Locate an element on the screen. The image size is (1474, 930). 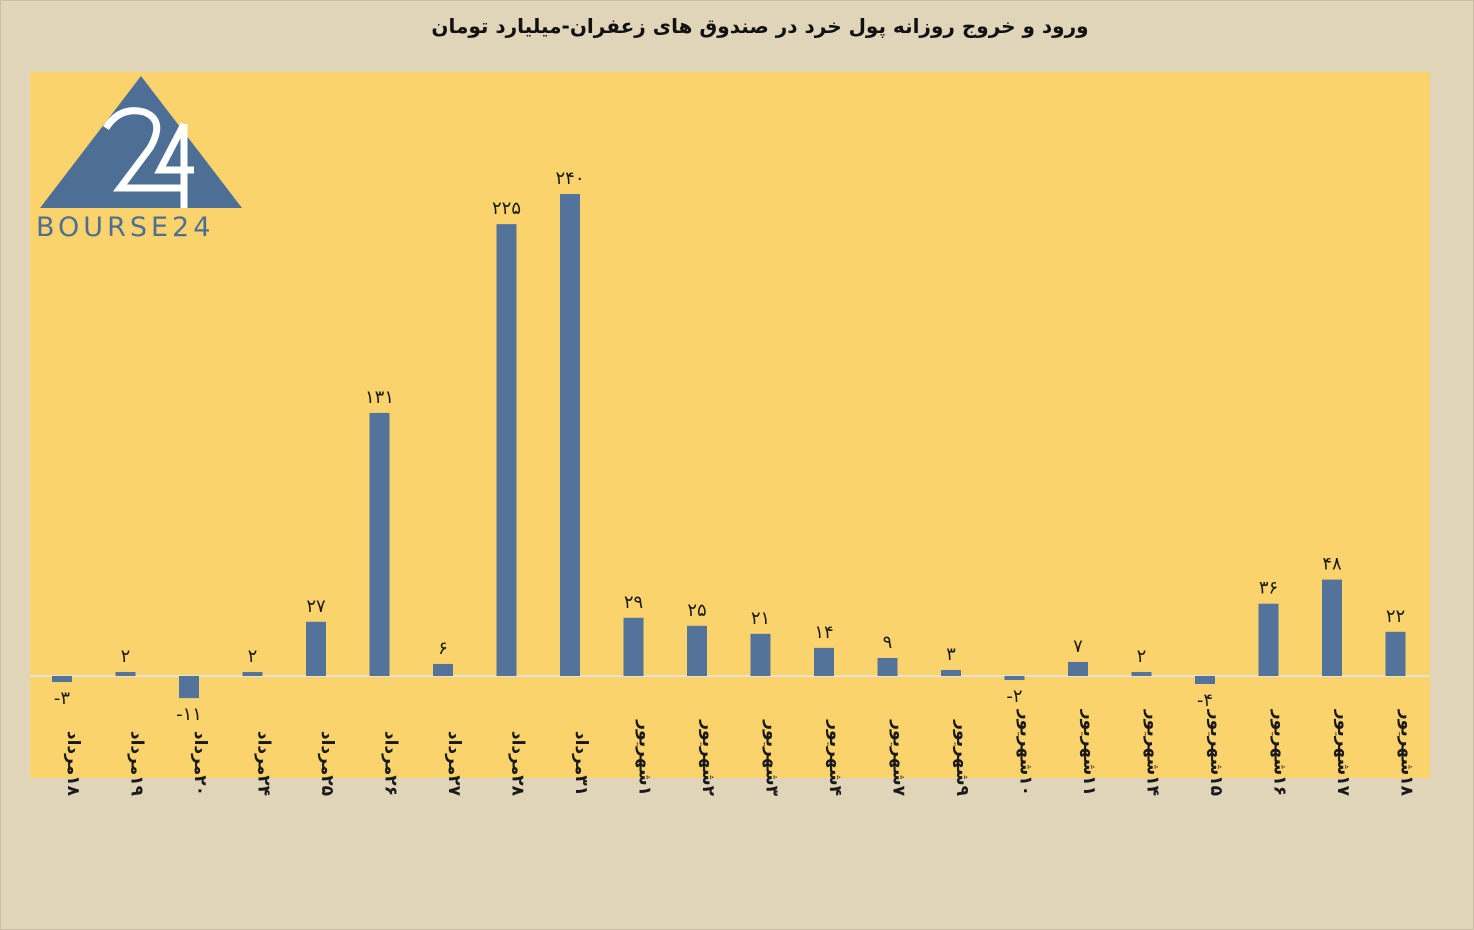
data-label-18: -۴ is located at coordinates (1205, 700).